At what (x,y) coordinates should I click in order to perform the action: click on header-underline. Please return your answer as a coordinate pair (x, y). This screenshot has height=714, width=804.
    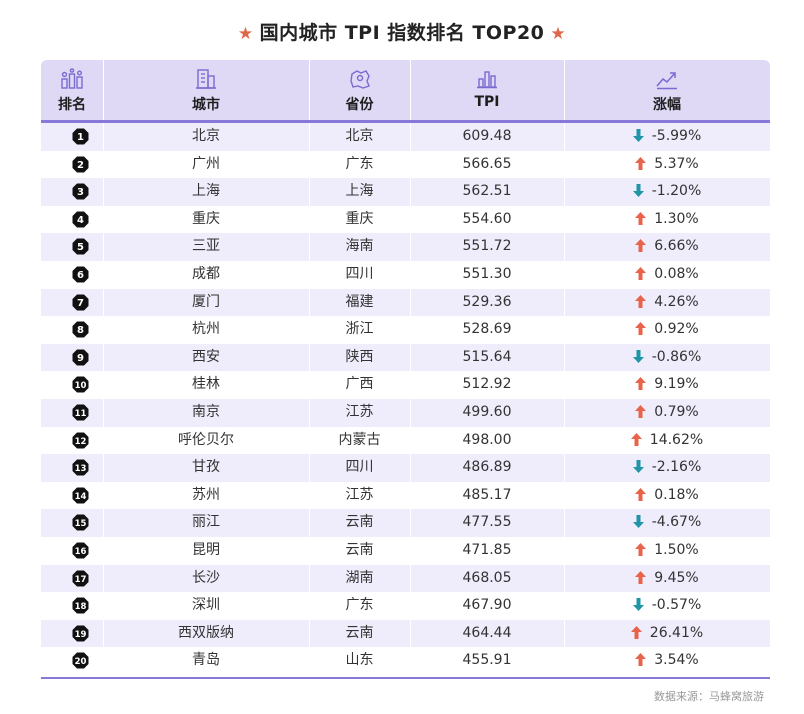
    Looking at the image, I should click on (405, 121).